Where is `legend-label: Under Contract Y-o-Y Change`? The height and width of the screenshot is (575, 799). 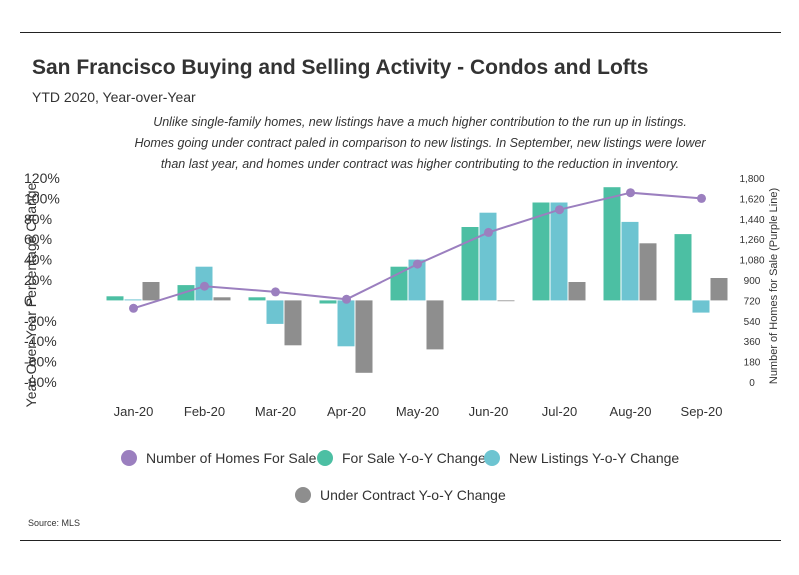 legend-label: Under Contract Y-o-Y Change is located at coordinates (413, 495).